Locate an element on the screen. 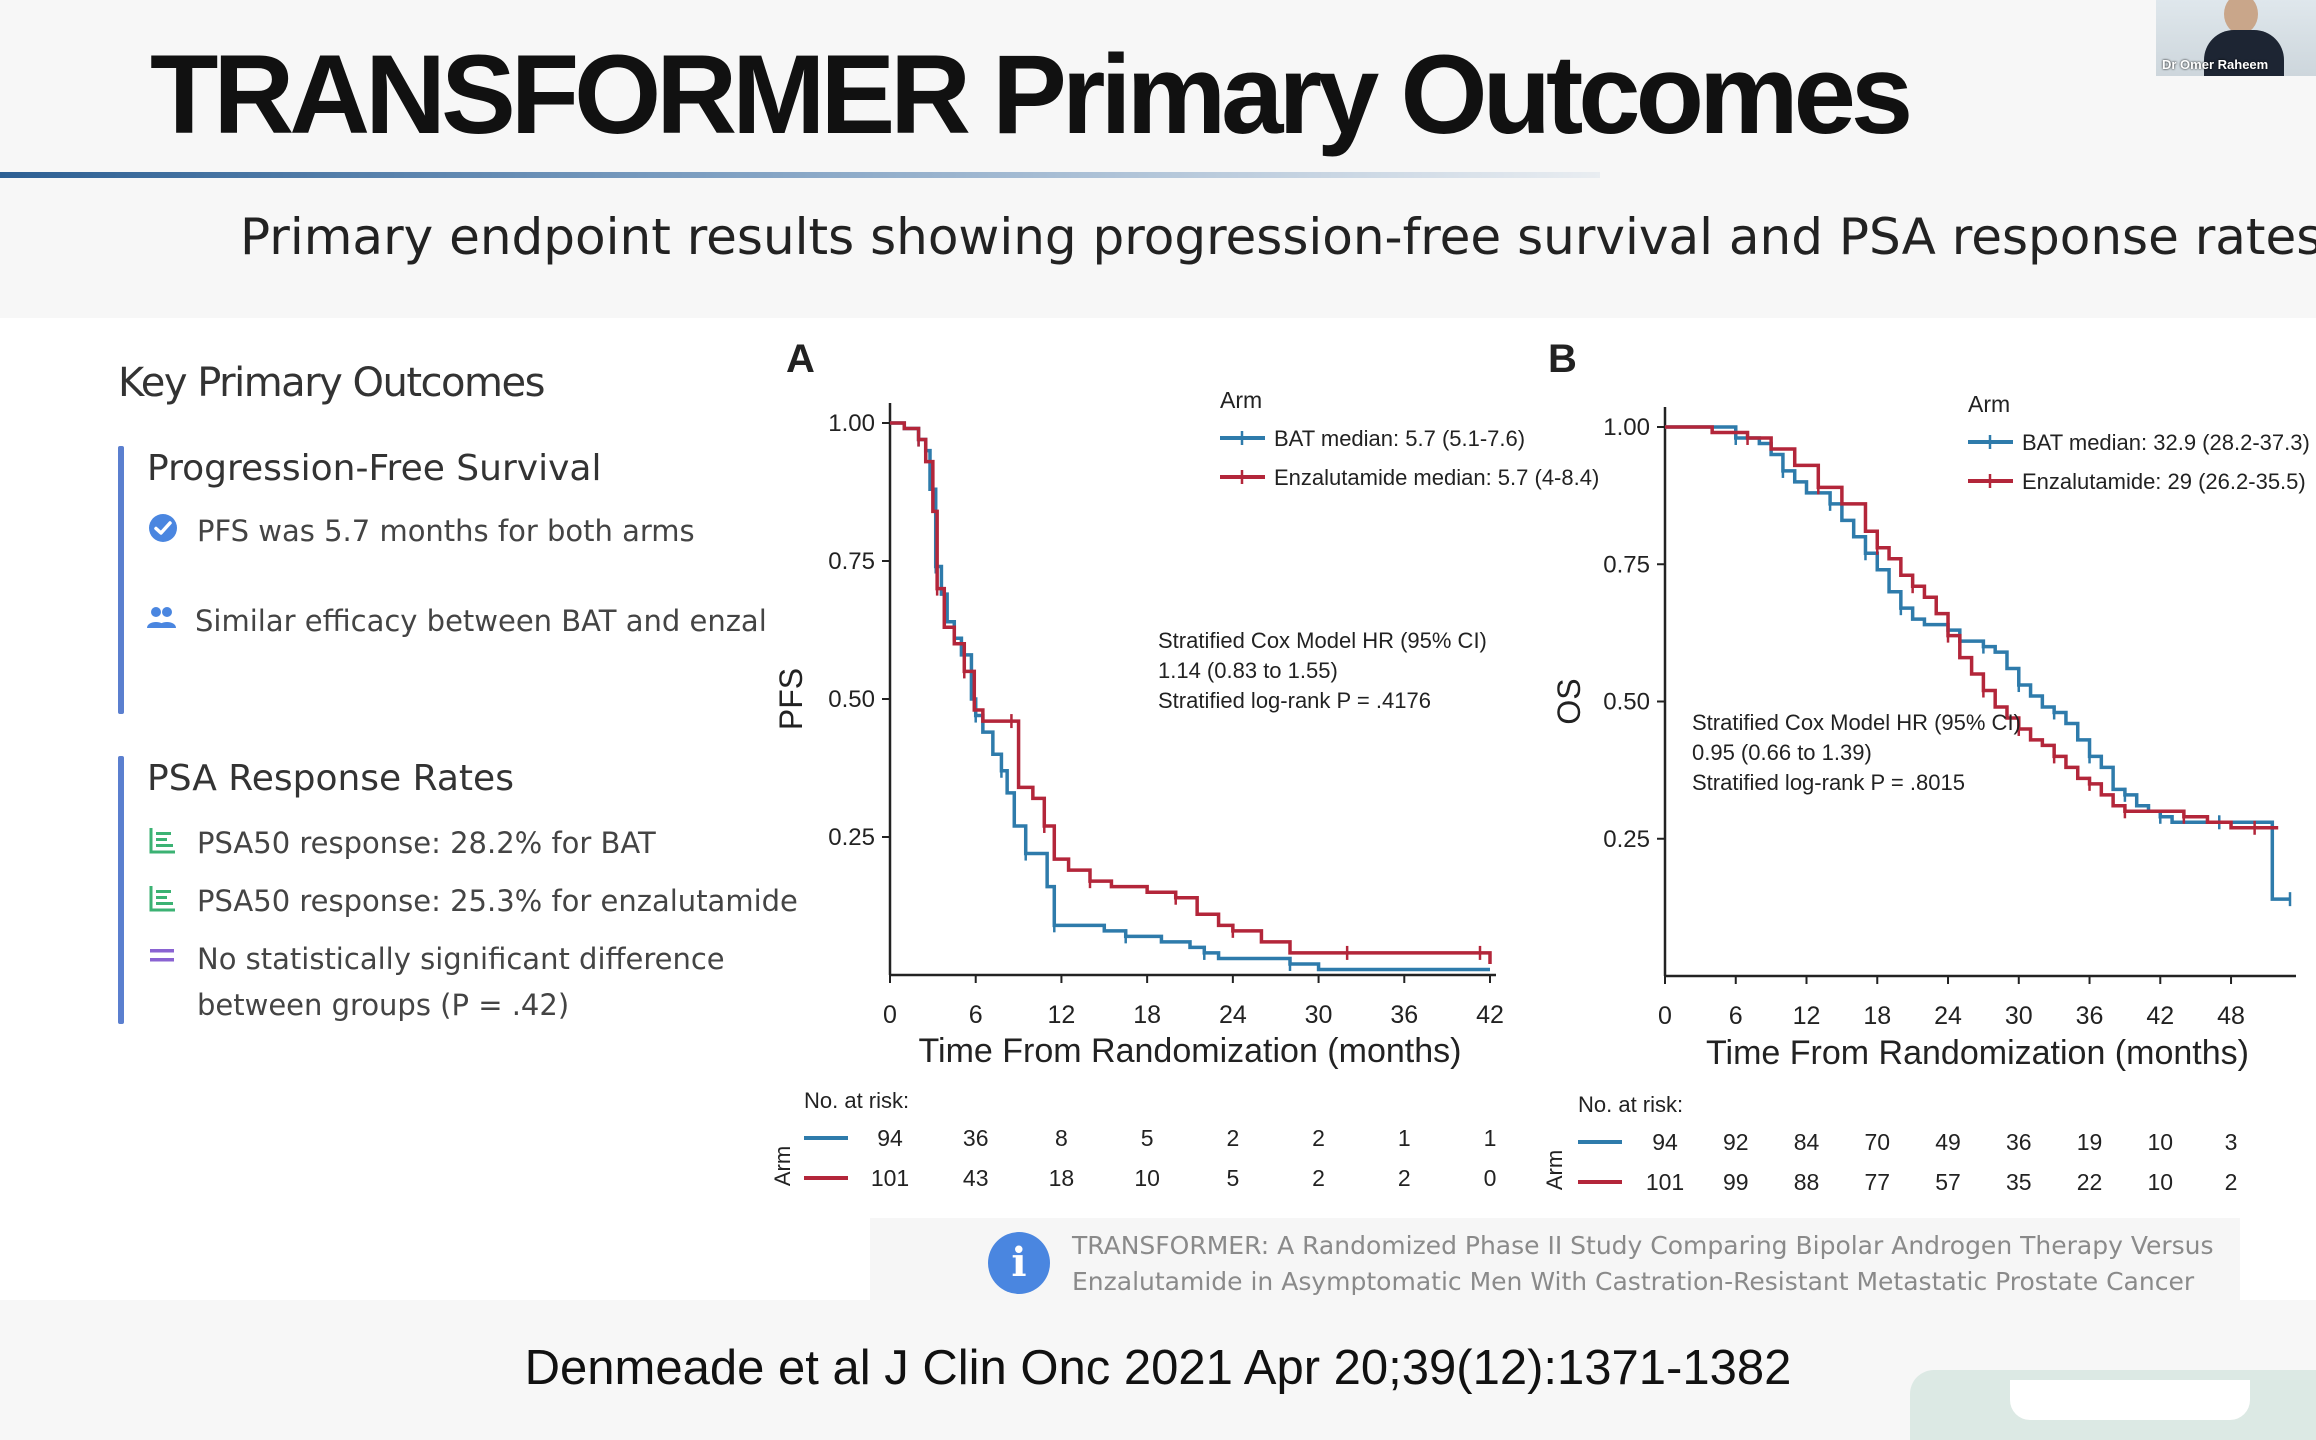  panel-b-x-tick-label: 24 is located at coordinates (1948, 1016).